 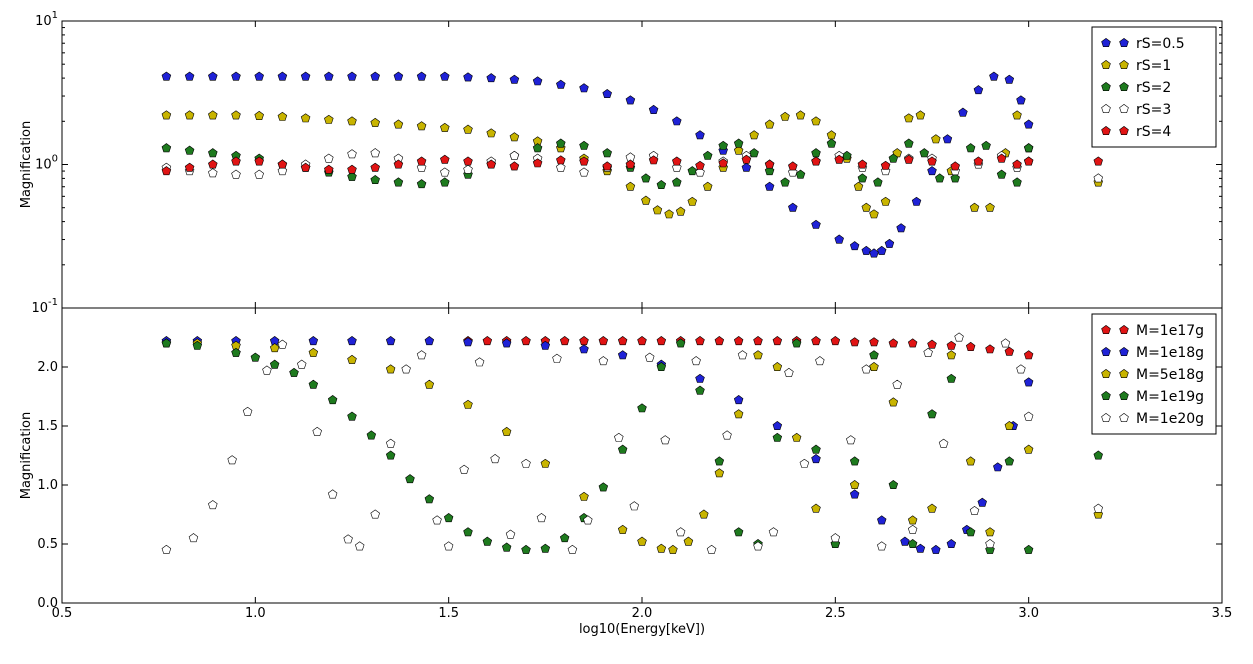 I want to click on bottom-legend-marker-m-1e18g, so click(x=1106, y=352).